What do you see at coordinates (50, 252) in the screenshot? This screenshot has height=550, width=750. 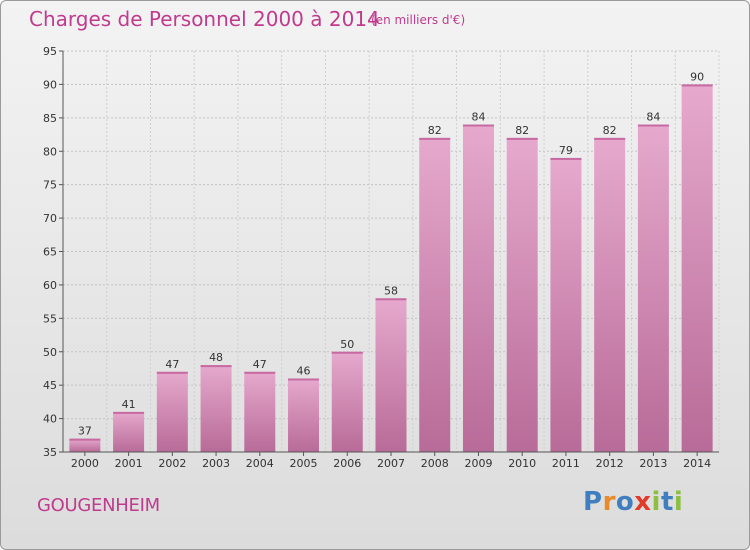 I see `y-tick-label: 65` at bounding box center [50, 252].